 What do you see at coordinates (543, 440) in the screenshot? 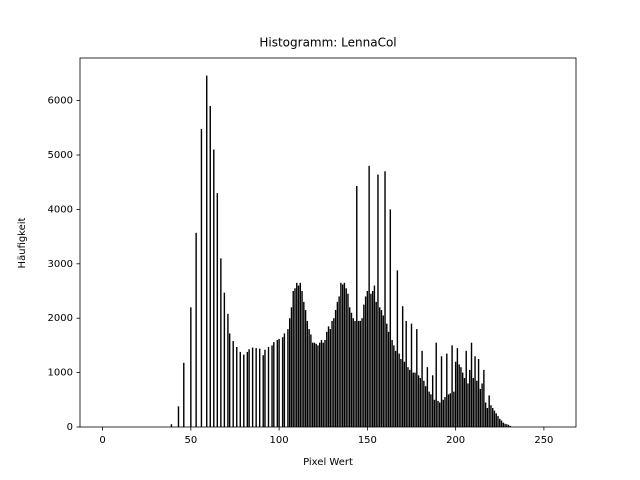
I see `x-tick-label: 250` at bounding box center [543, 440].